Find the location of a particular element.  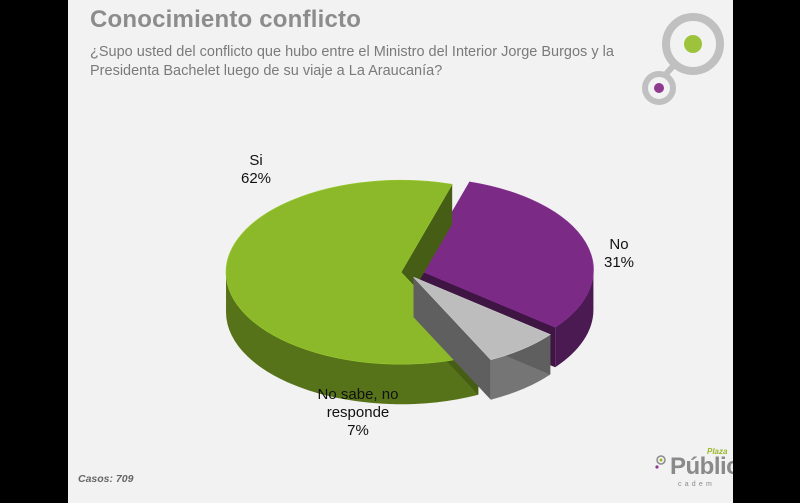

logo-purple-dot is located at coordinates (659, 88).